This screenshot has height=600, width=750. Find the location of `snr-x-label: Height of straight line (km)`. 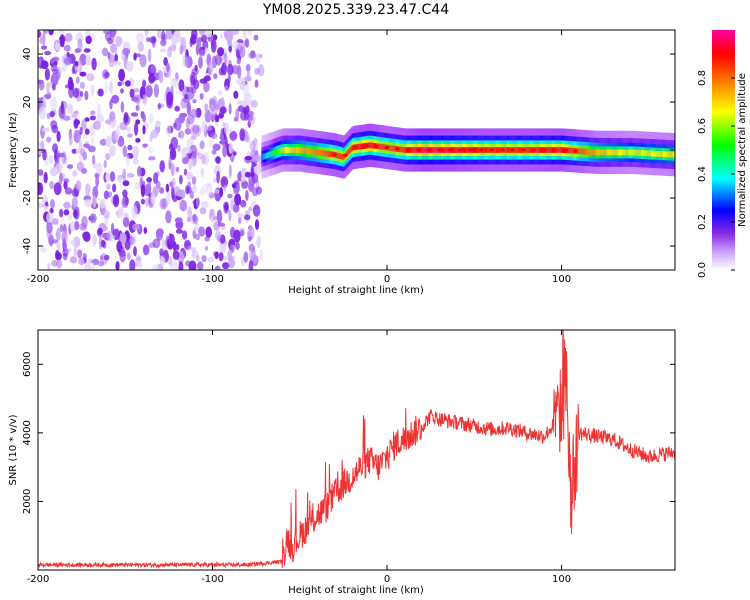

snr-x-label: Height of straight line (km) is located at coordinates (356, 590).